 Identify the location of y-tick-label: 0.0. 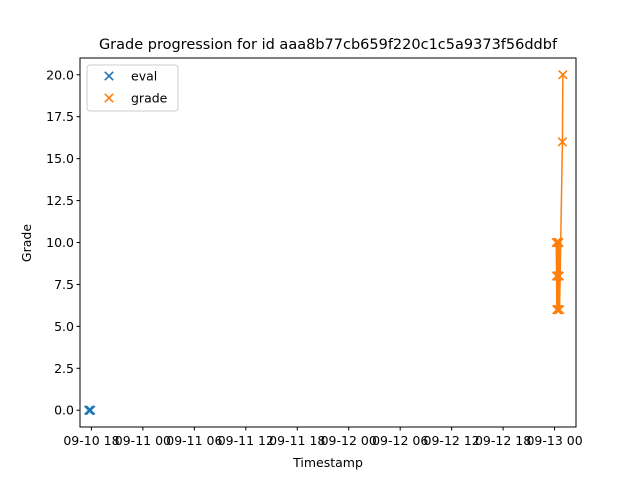
(64, 410).